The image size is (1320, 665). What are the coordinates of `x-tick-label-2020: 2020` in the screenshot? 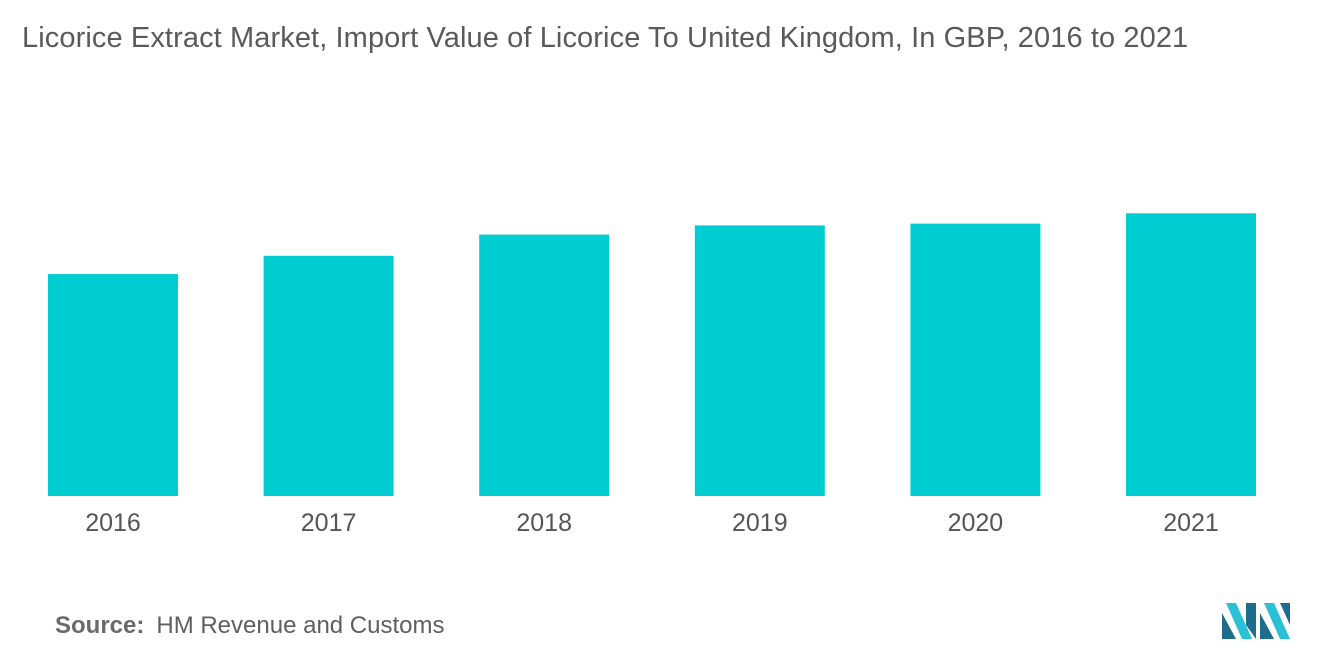 It's located at (976, 523).